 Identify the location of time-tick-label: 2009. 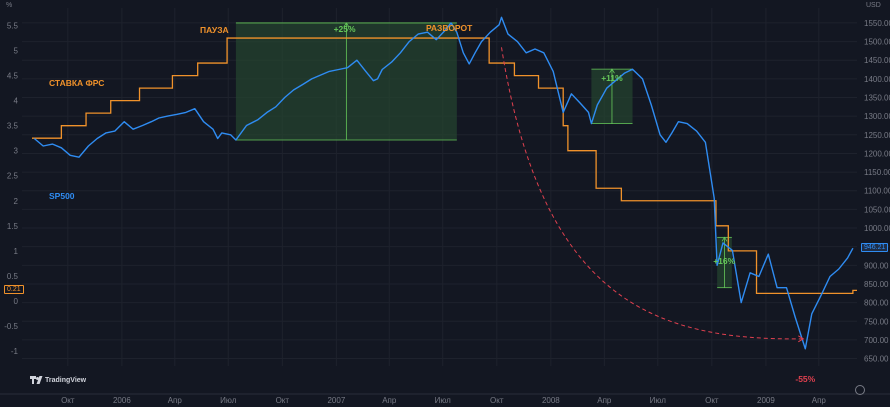
(766, 400).